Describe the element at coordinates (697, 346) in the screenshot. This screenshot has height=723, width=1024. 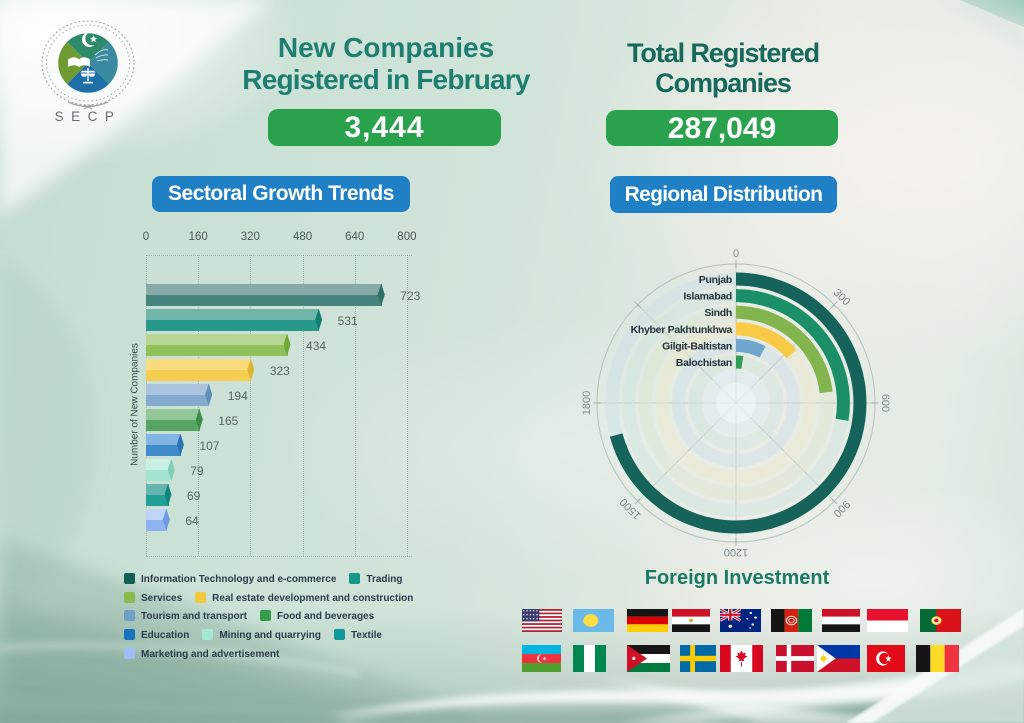
I see `svg-text: Gilgit-Baltistan` at that location.